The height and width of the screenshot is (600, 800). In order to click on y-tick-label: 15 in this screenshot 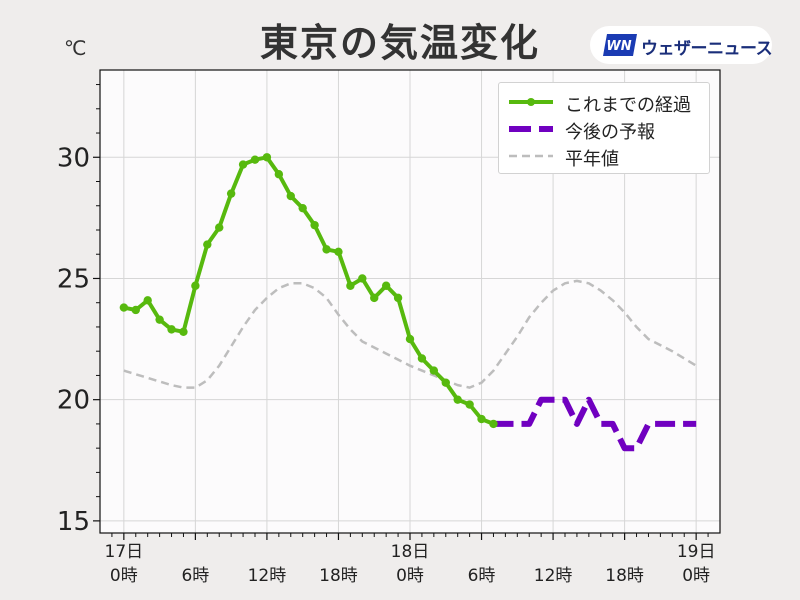, I will do `click(73, 522)`.